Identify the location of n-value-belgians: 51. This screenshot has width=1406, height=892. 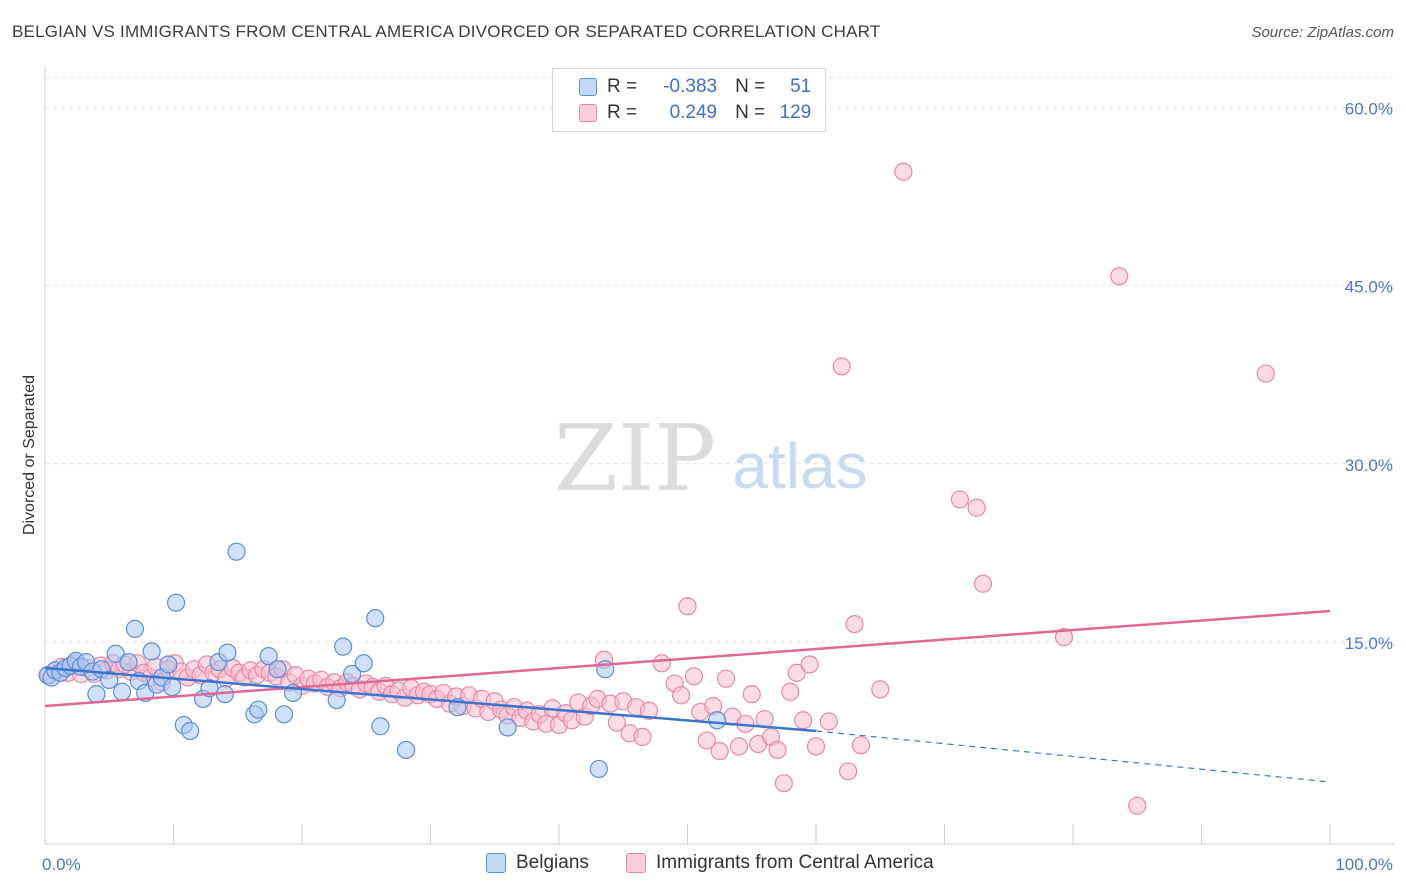
(801, 86).